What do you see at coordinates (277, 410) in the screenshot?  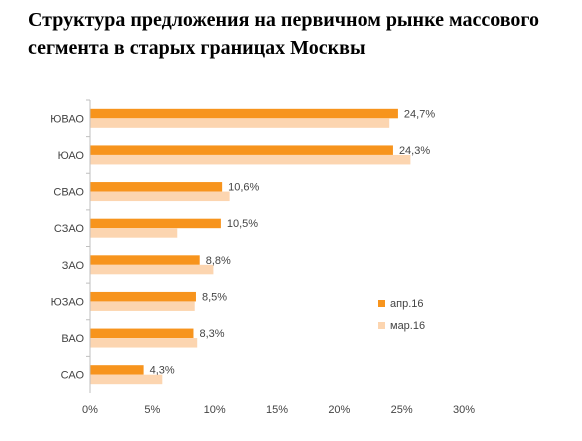 I see `x-tick-label-4: 15%` at bounding box center [277, 410].